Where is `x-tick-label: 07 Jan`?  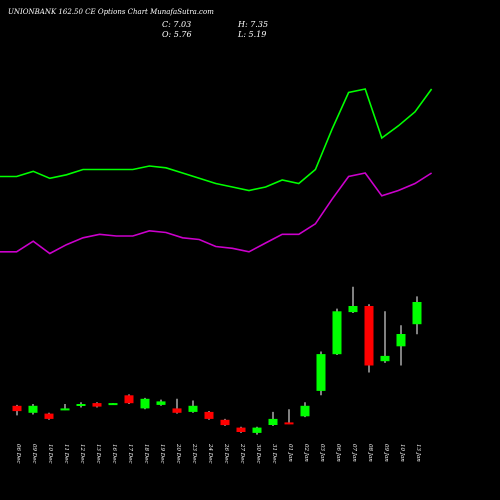
x-tick-label: 07 Jan is located at coordinates (354, 453).